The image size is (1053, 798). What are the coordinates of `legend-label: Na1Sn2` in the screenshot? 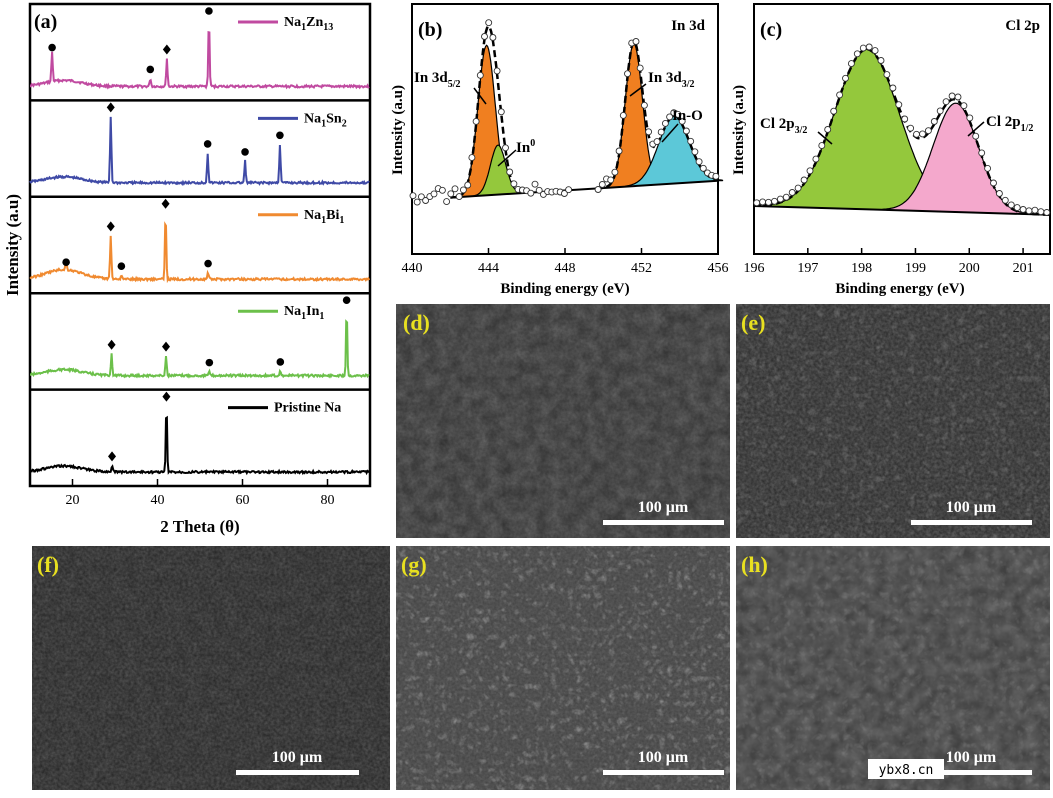 It's located at (325, 120).